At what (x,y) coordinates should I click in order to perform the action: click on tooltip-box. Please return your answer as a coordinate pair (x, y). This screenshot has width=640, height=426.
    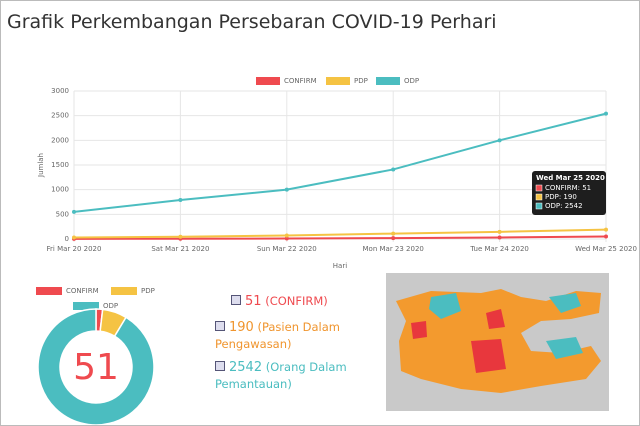
    Looking at the image, I should click on (569, 193).